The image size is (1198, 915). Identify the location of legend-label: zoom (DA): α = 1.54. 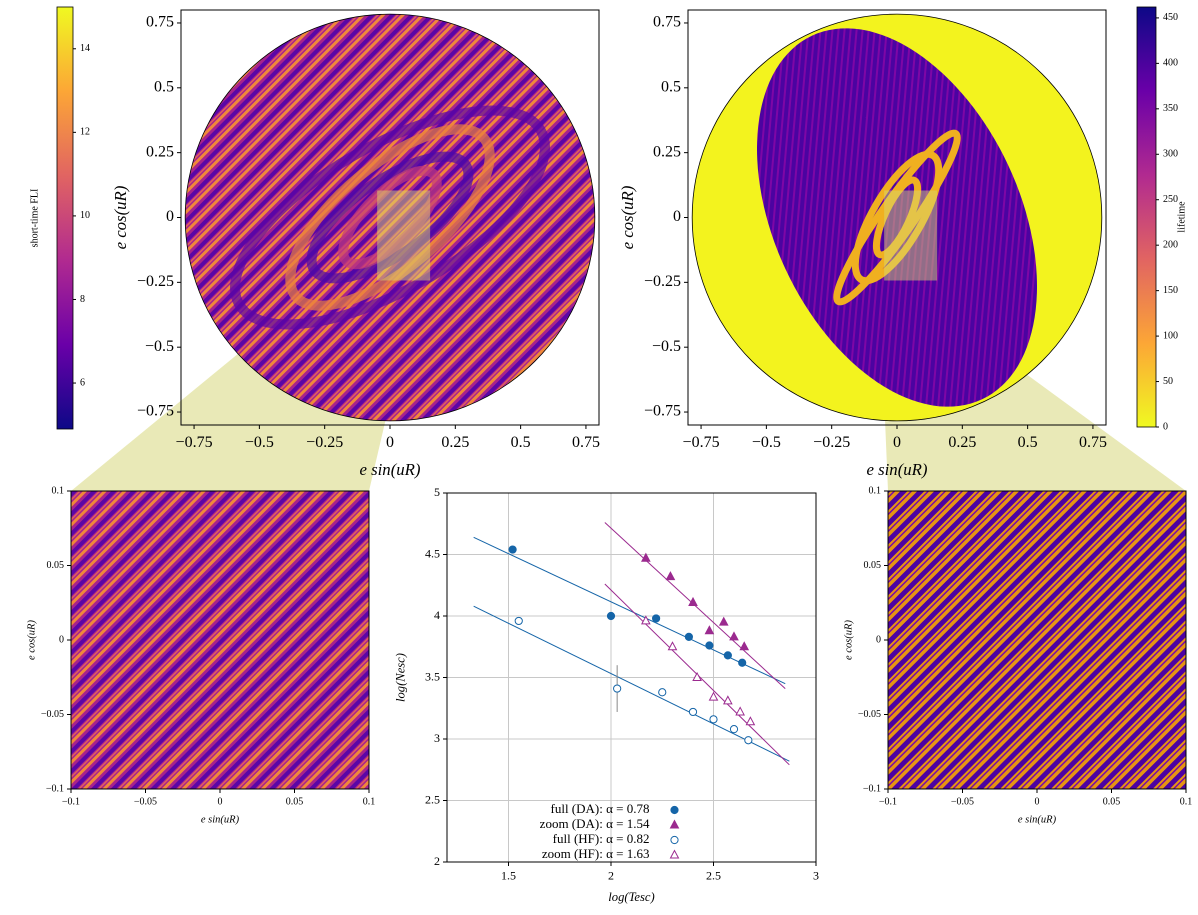
(595, 823).